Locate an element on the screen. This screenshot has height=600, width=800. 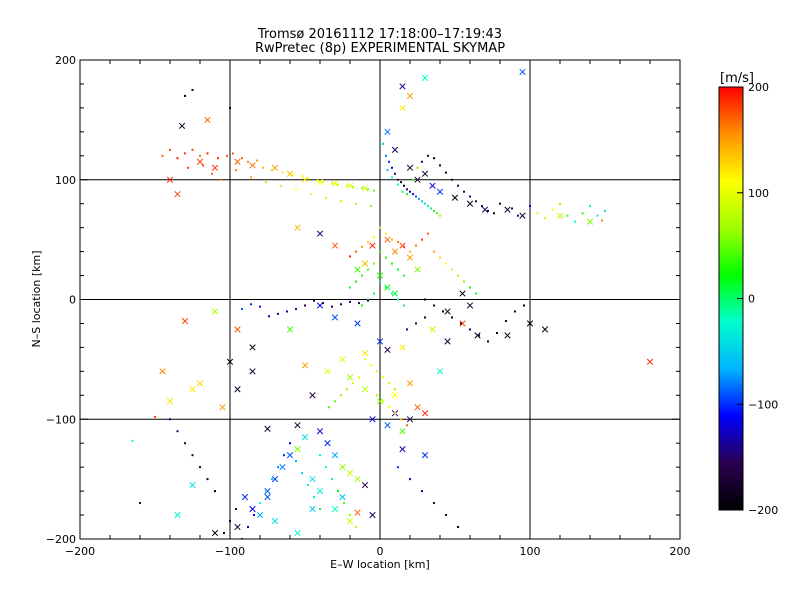
y-tick-label: −100 is located at coordinates (61, 419).